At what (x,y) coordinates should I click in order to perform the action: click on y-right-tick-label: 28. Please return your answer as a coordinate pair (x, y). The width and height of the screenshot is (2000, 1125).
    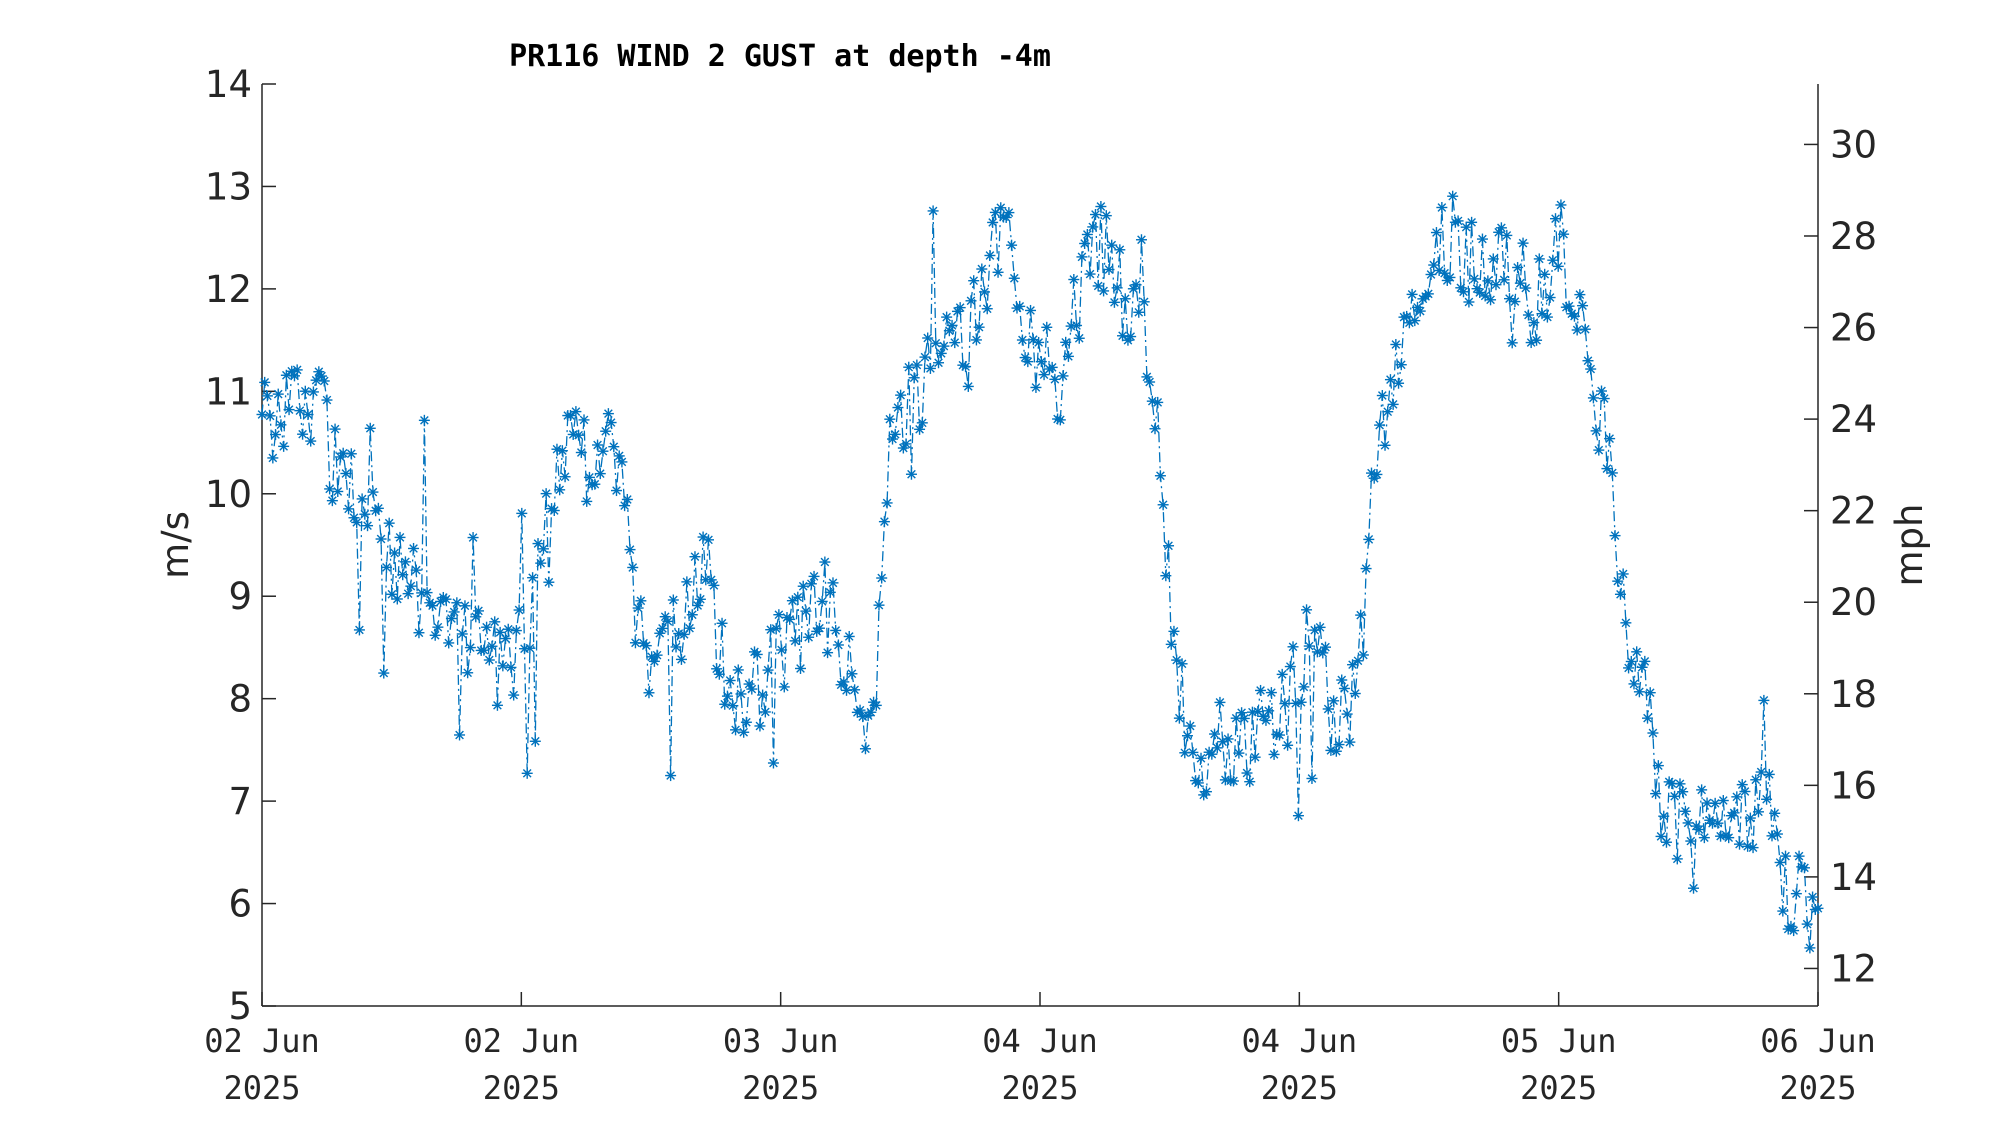
    Looking at the image, I should click on (1853, 236).